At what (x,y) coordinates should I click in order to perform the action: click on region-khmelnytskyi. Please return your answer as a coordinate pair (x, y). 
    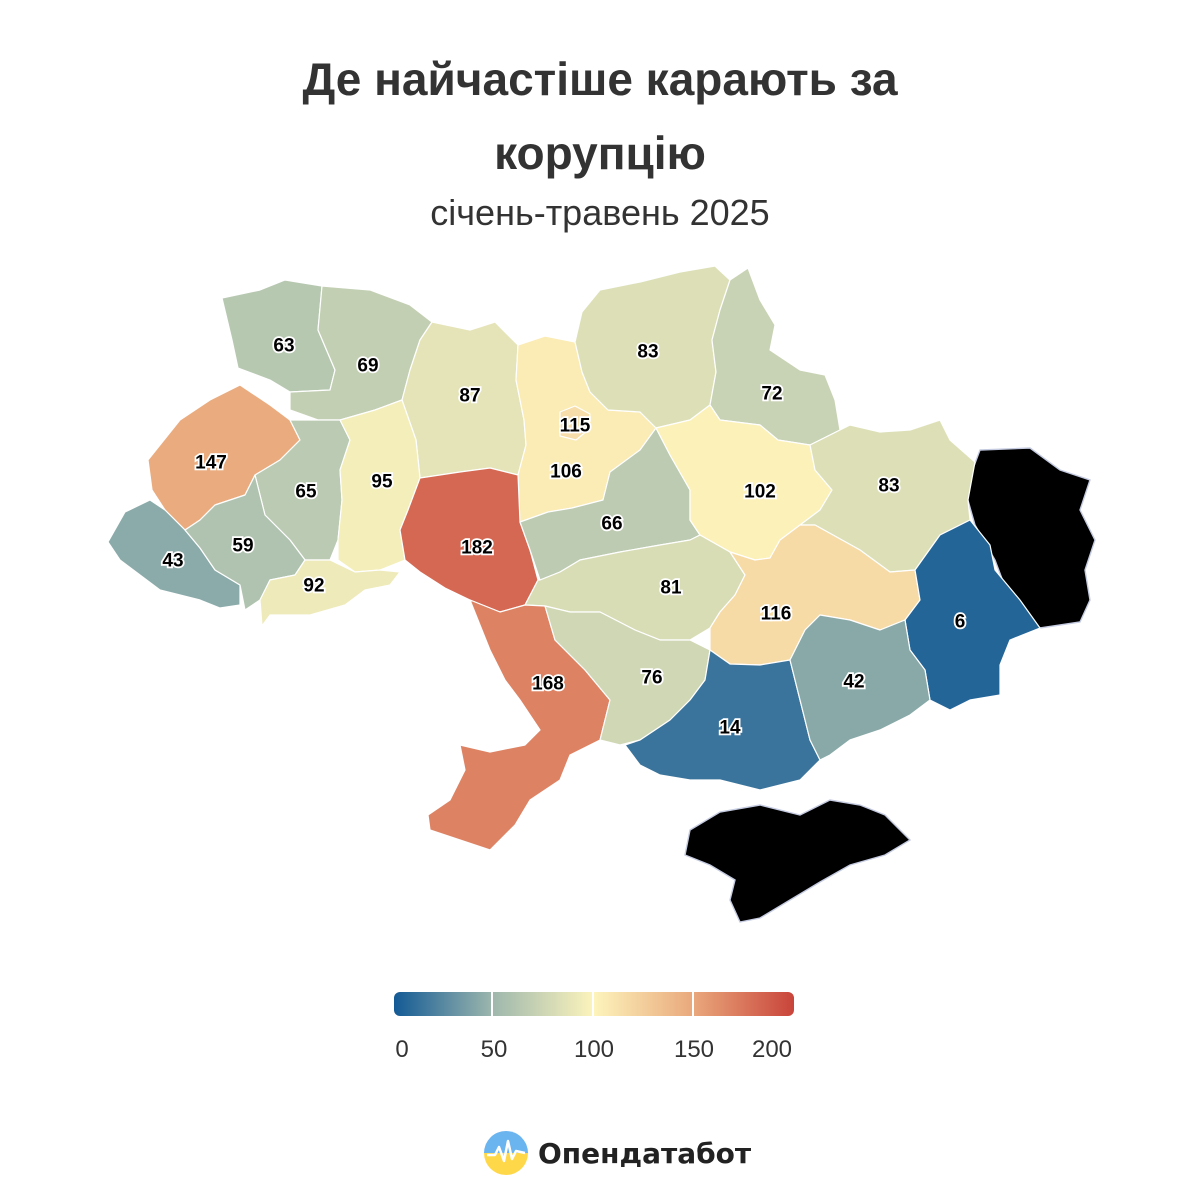
    Looking at the image, I should click on (379, 486).